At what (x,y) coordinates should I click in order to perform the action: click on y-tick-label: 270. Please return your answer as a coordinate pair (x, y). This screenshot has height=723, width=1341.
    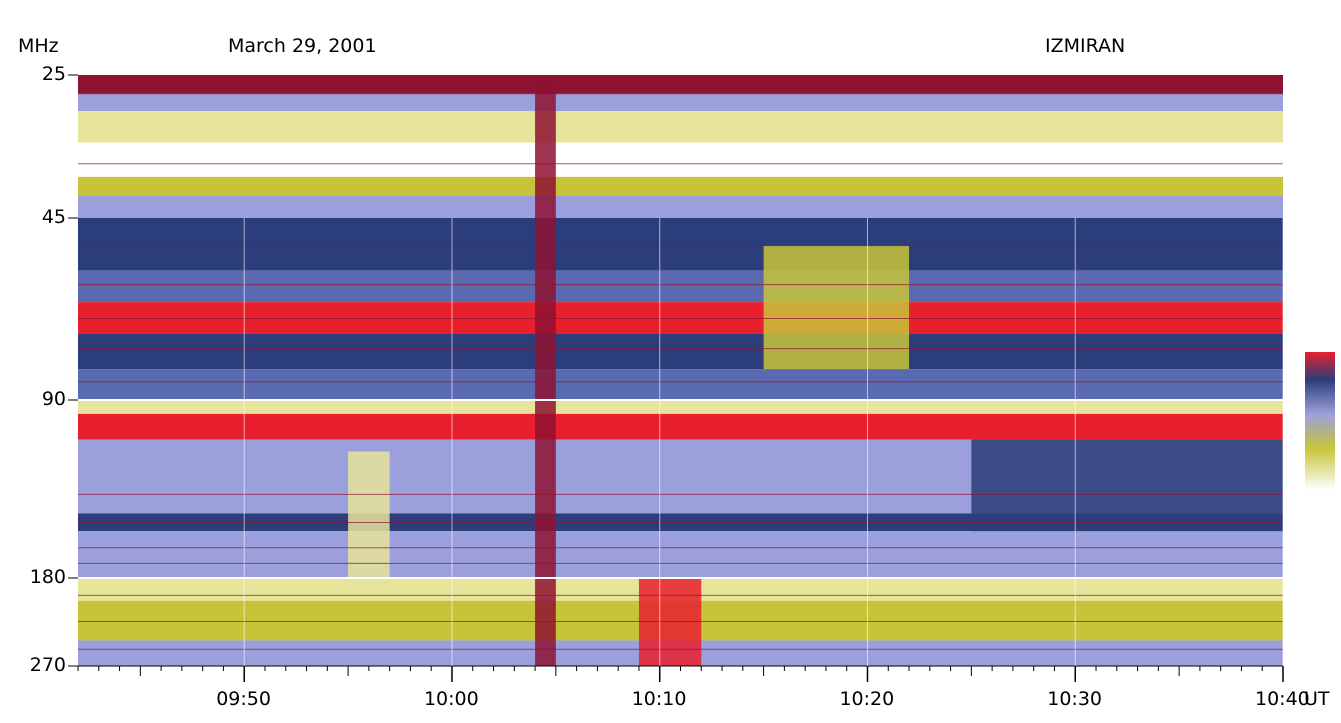
    Looking at the image, I should click on (47, 665).